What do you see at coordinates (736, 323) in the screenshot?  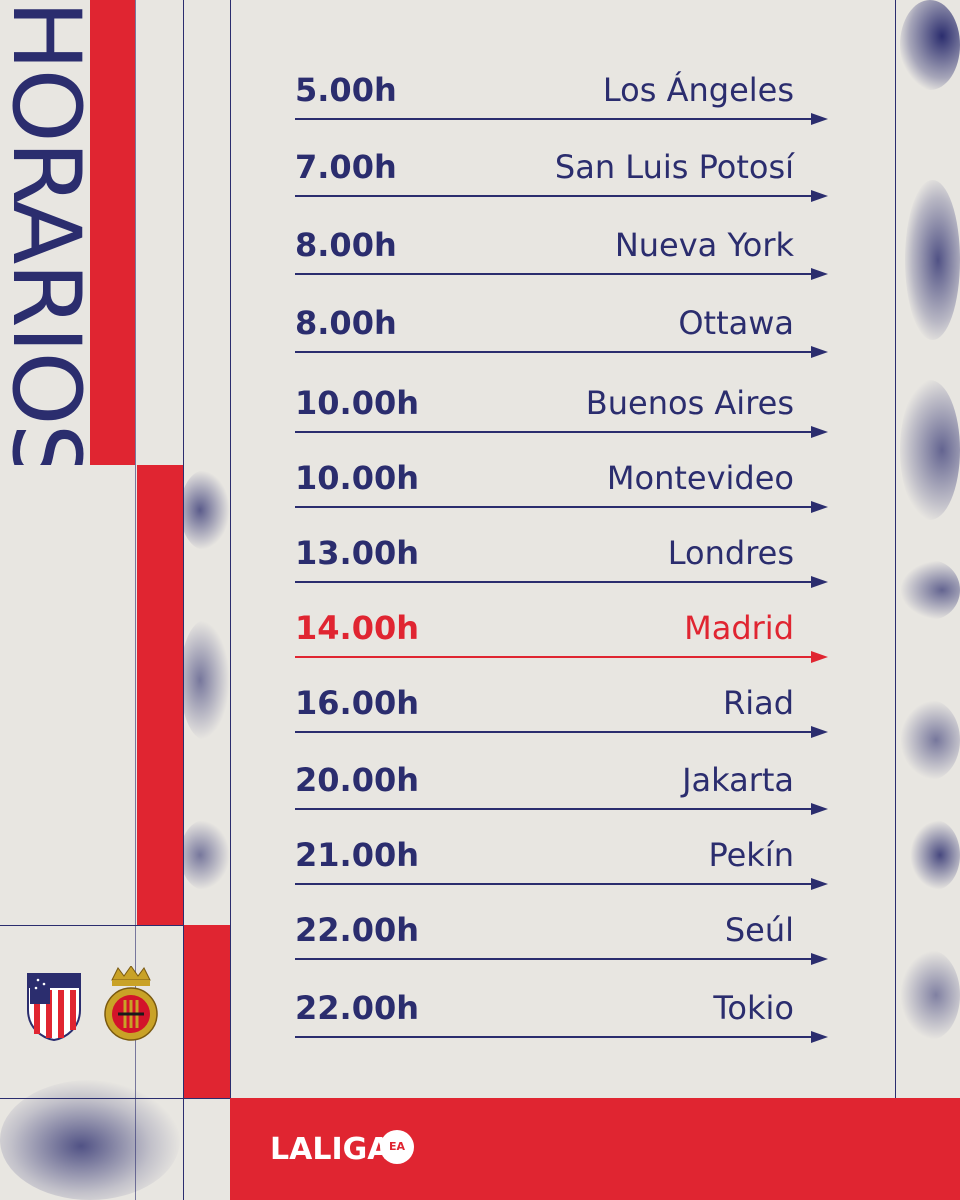 I see `schedule-city: Ottawa` at bounding box center [736, 323].